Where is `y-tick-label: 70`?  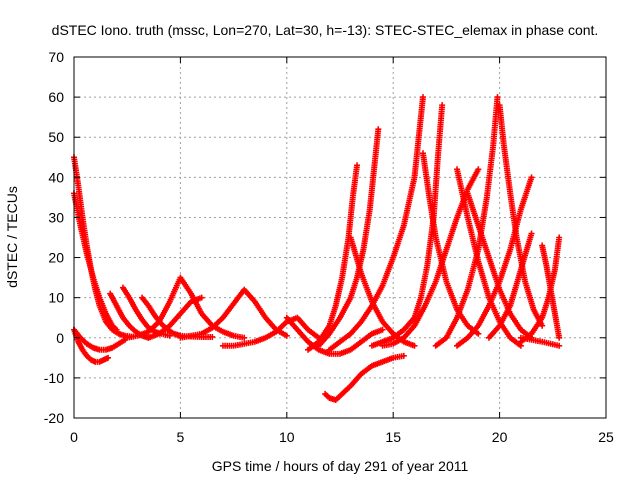
y-tick-label: 70 is located at coordinates (56, 57).